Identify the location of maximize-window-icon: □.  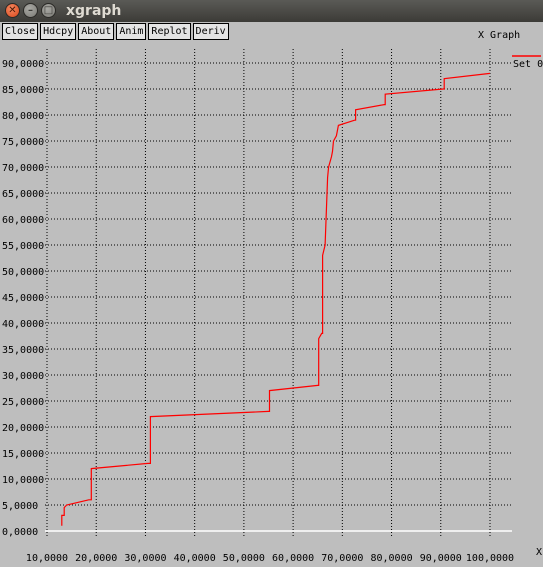
(48, 10).